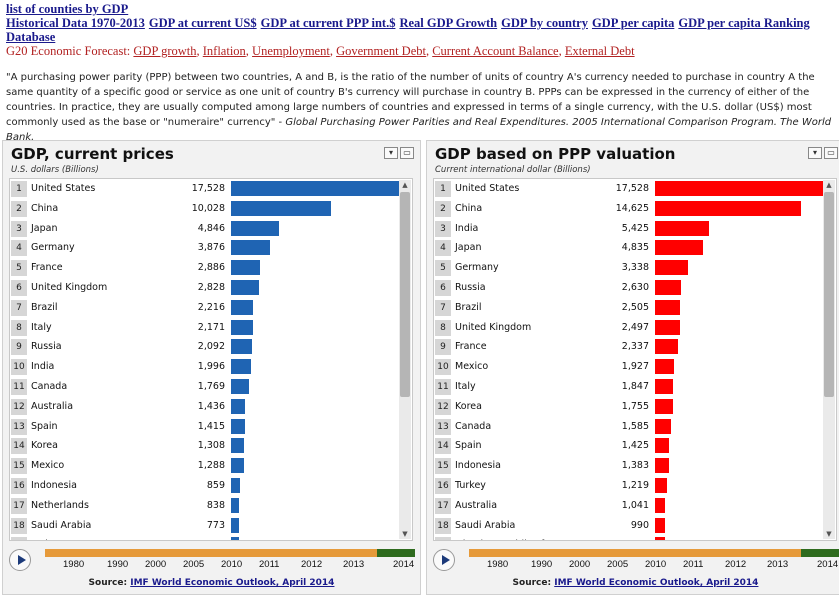 The width and height of the screenshot is (839, 599). What do you see at coordinates (165, 51) in the screenshot?
I see `forecast-link-gdp-growth: GDP growth` at bounding box center [165, 51].